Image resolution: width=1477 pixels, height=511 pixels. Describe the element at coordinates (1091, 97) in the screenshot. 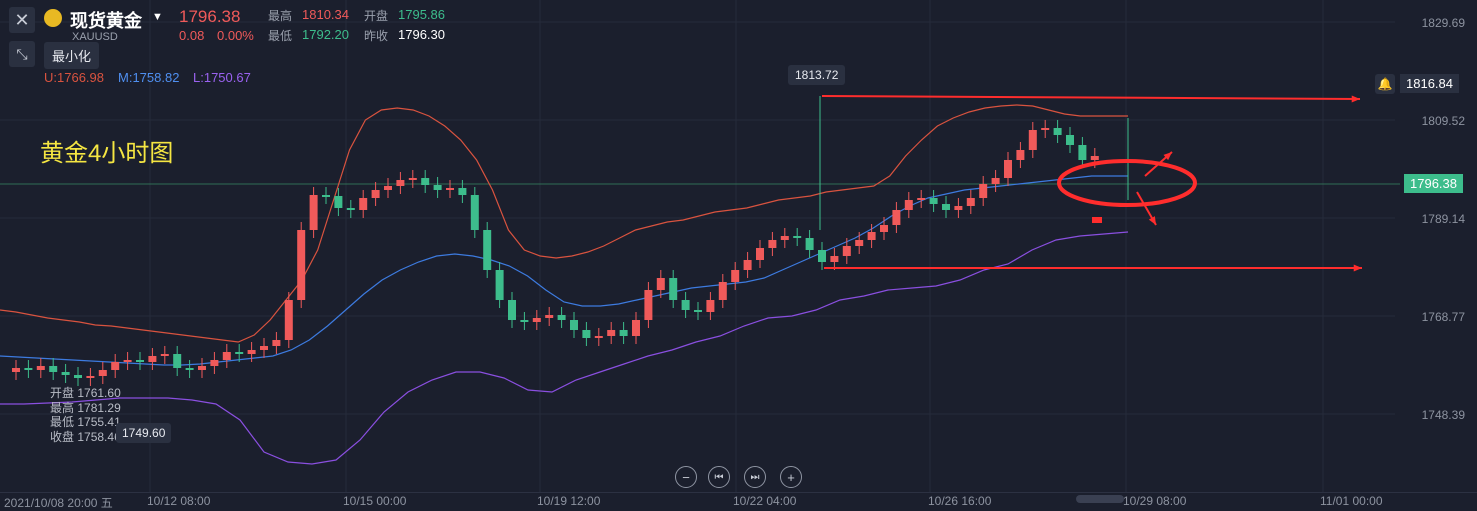

I see `resistance-arrow` at that location.